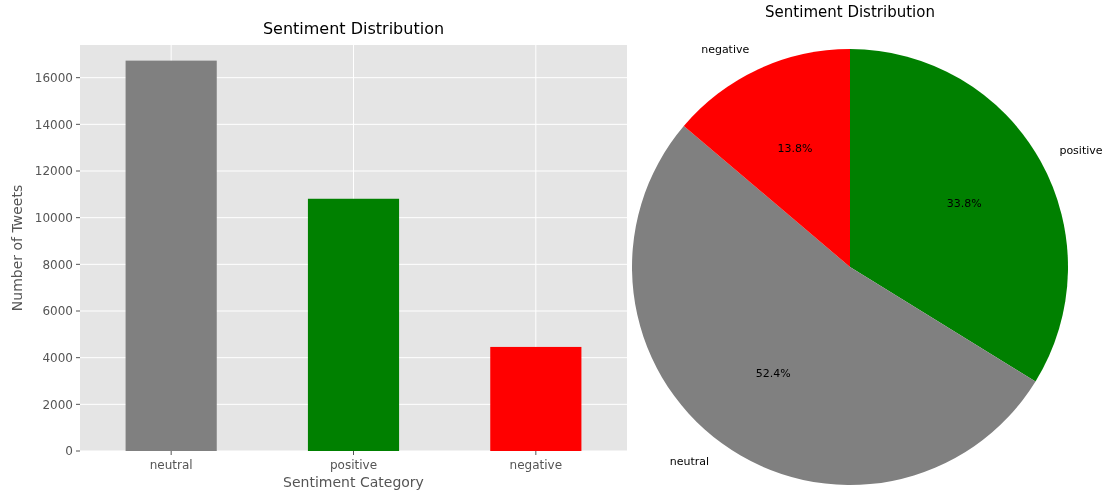 Image resolution: width=1111 pixels, height=490 pixels. What do you see at coordinates (964, 204) in the screenshot?
I see `data-label: 33.8%` at bounding box center [964, 204].